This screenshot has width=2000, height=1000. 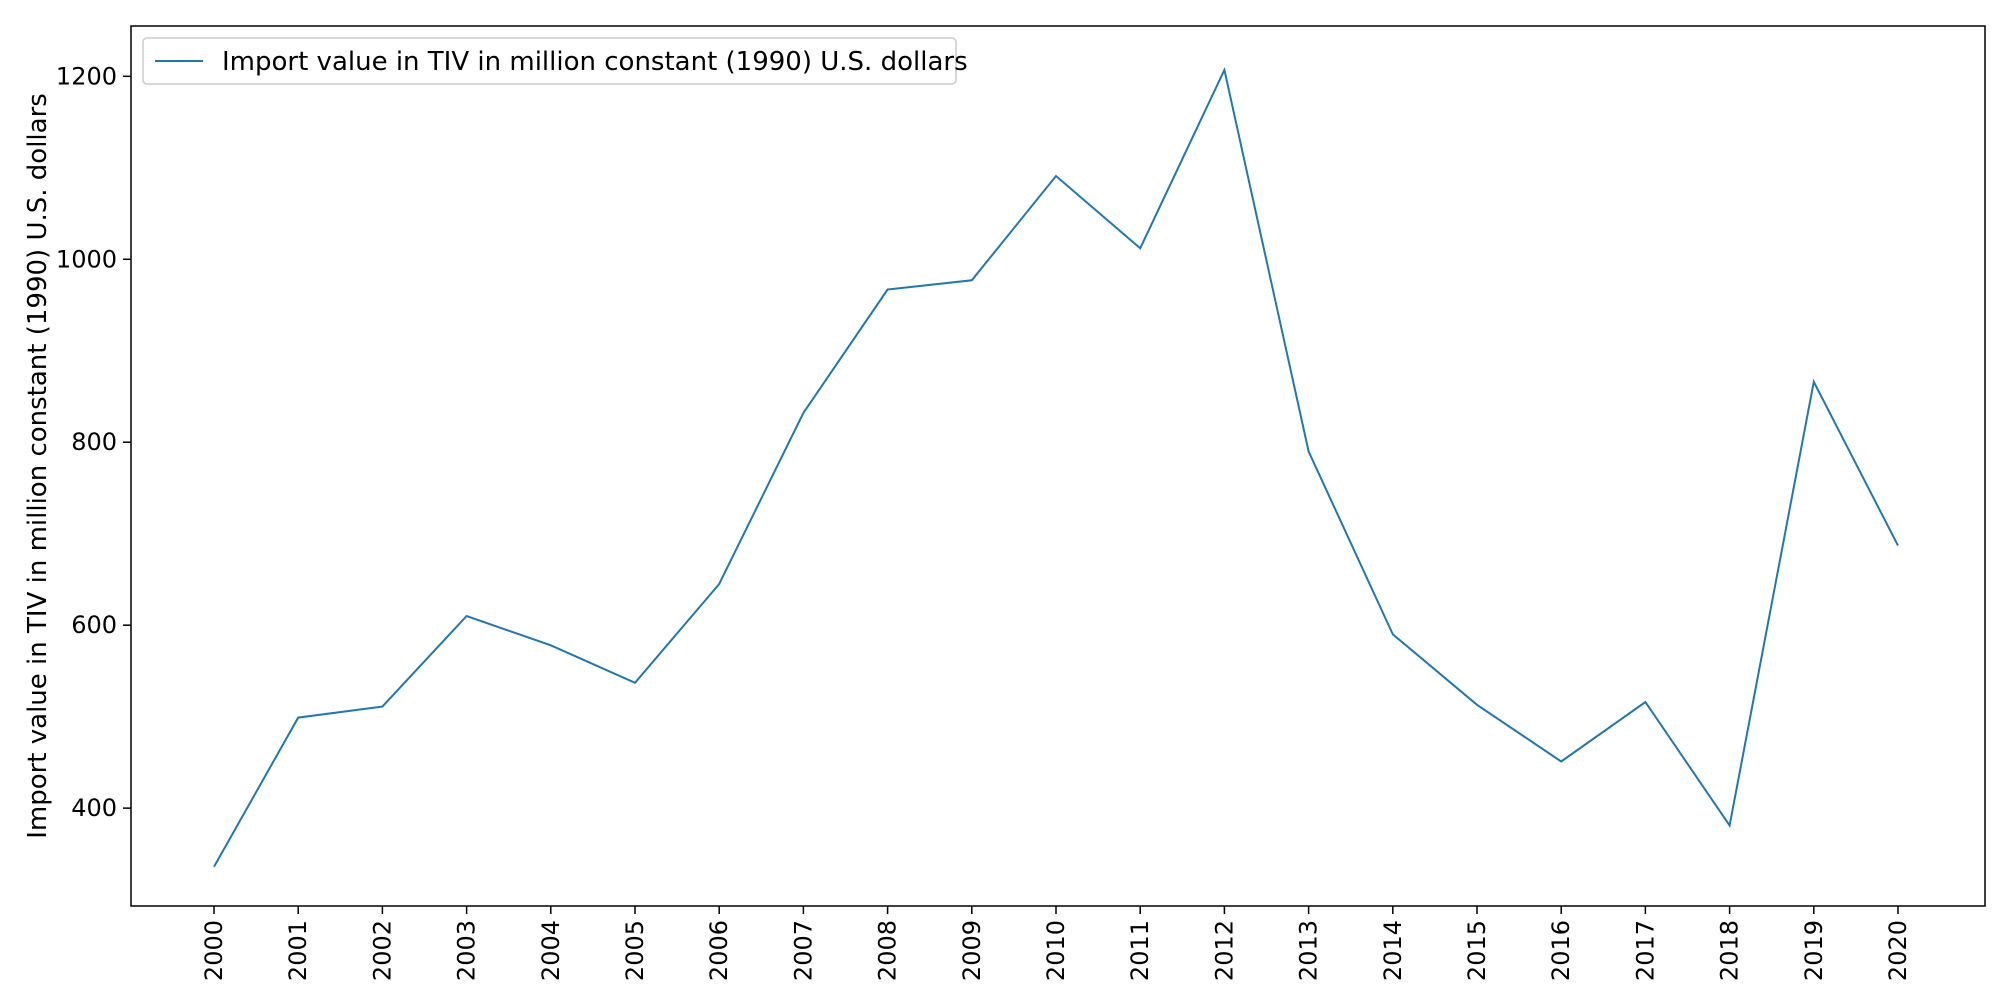 What do you see at coordinates (467, 950) in the screenshot?
I see `x-tick-label: 2003` at bounding box center [467, 950].